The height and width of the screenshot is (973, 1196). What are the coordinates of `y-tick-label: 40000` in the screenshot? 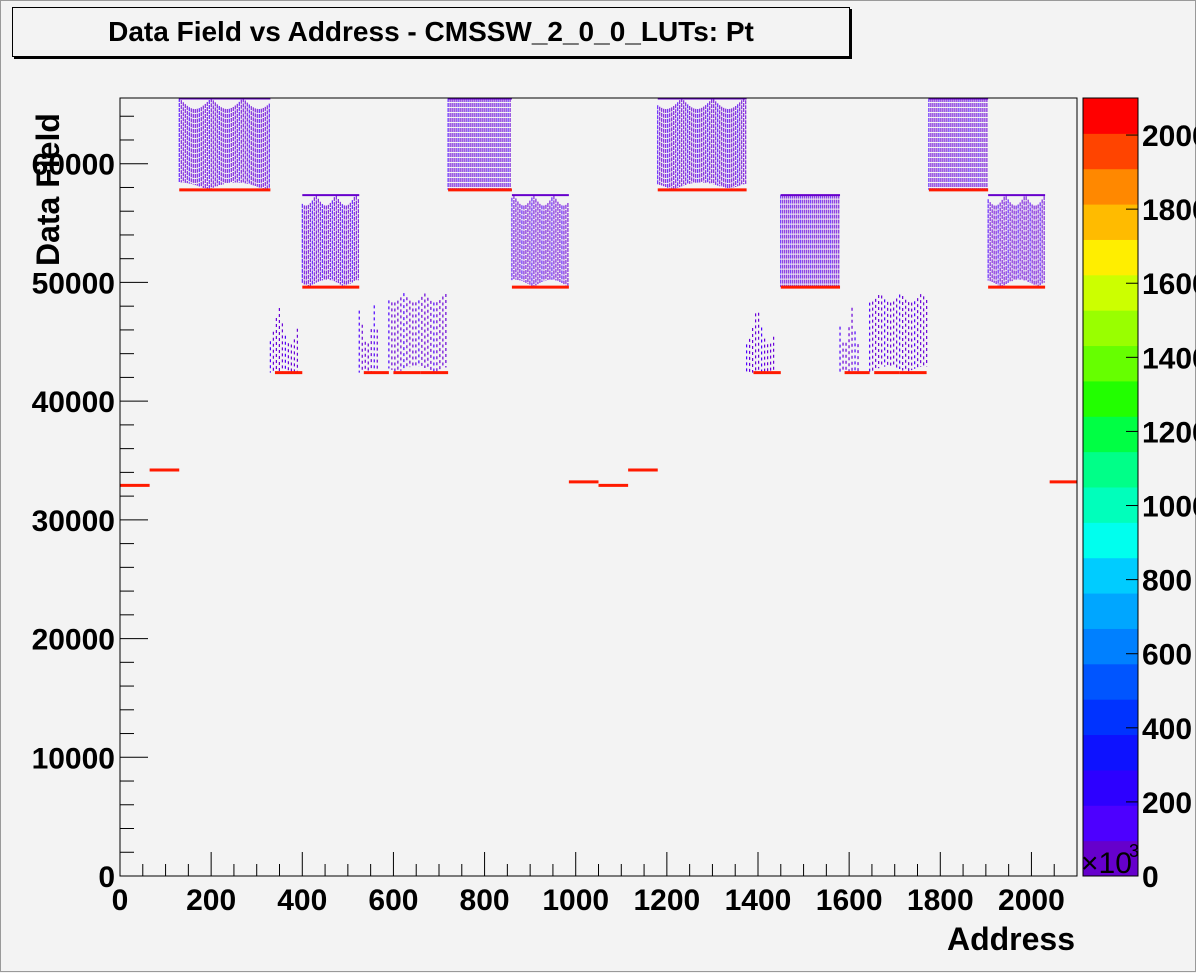 It's located at (73, 402).